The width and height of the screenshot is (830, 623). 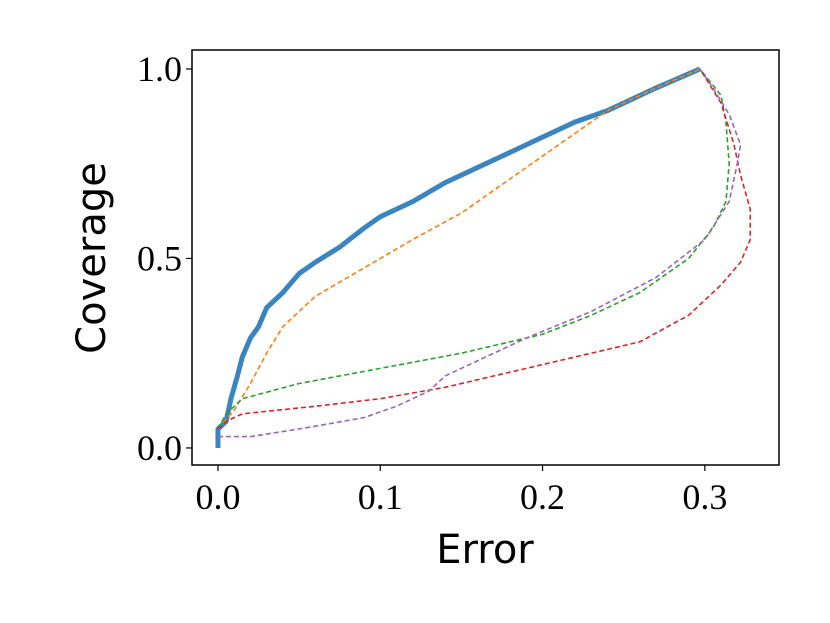 I want to click on x-tick-label: 0.0, so click(x=217, y=497).